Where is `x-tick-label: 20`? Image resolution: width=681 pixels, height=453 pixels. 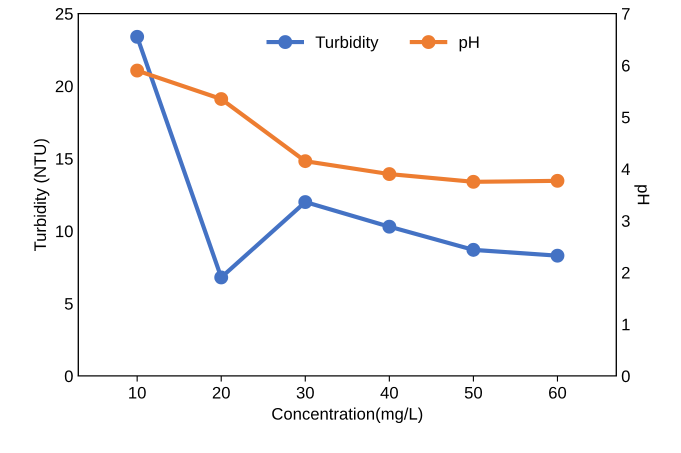 x-tick-label: 20 is located at coordinates (221, 392).